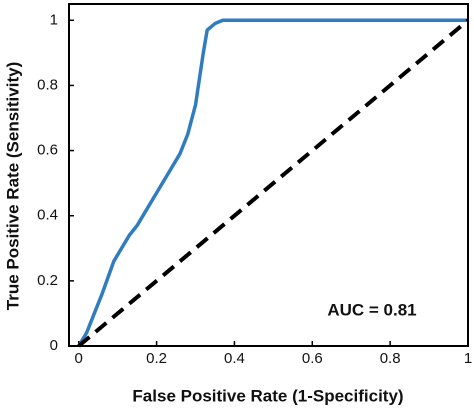  What do you see at coordinates (312, 358) in the screenshot?
I see `x-tick-label: 0.6` at bounding box center [312, 358].